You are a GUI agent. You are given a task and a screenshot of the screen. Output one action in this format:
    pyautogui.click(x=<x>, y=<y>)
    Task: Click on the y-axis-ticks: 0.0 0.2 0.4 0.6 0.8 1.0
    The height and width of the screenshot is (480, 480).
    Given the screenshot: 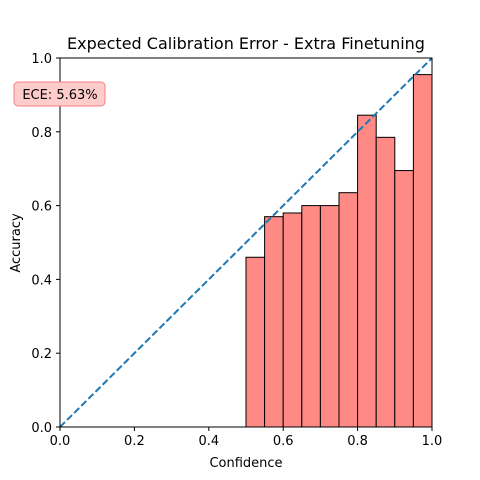 What is the action you would take?
    pyautogui.click(x=45, y=244)
    